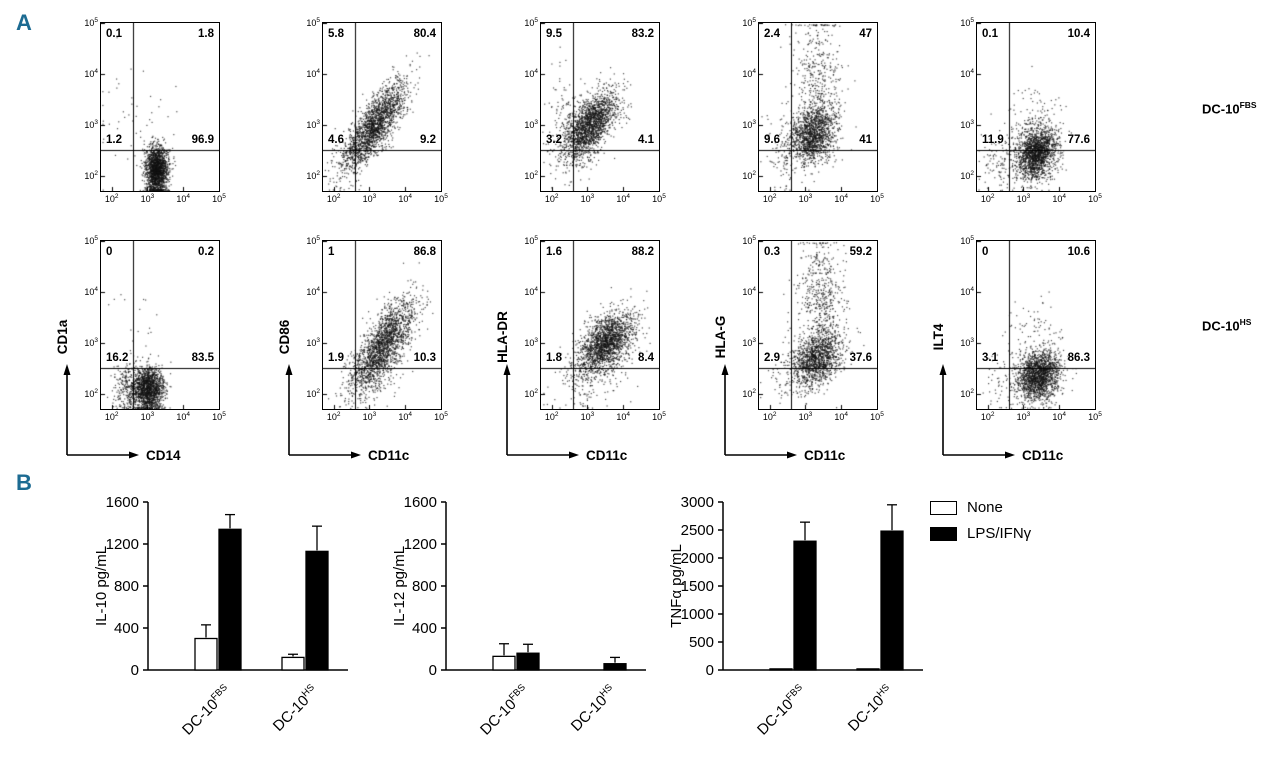 The width and height of the screenshot is (1280, 760). What do you see at coordinates (999, 533) in the screenshot?
I see `legend-label-lps-ifng: LPS/IFNγ` at bounding box center [999, 533].